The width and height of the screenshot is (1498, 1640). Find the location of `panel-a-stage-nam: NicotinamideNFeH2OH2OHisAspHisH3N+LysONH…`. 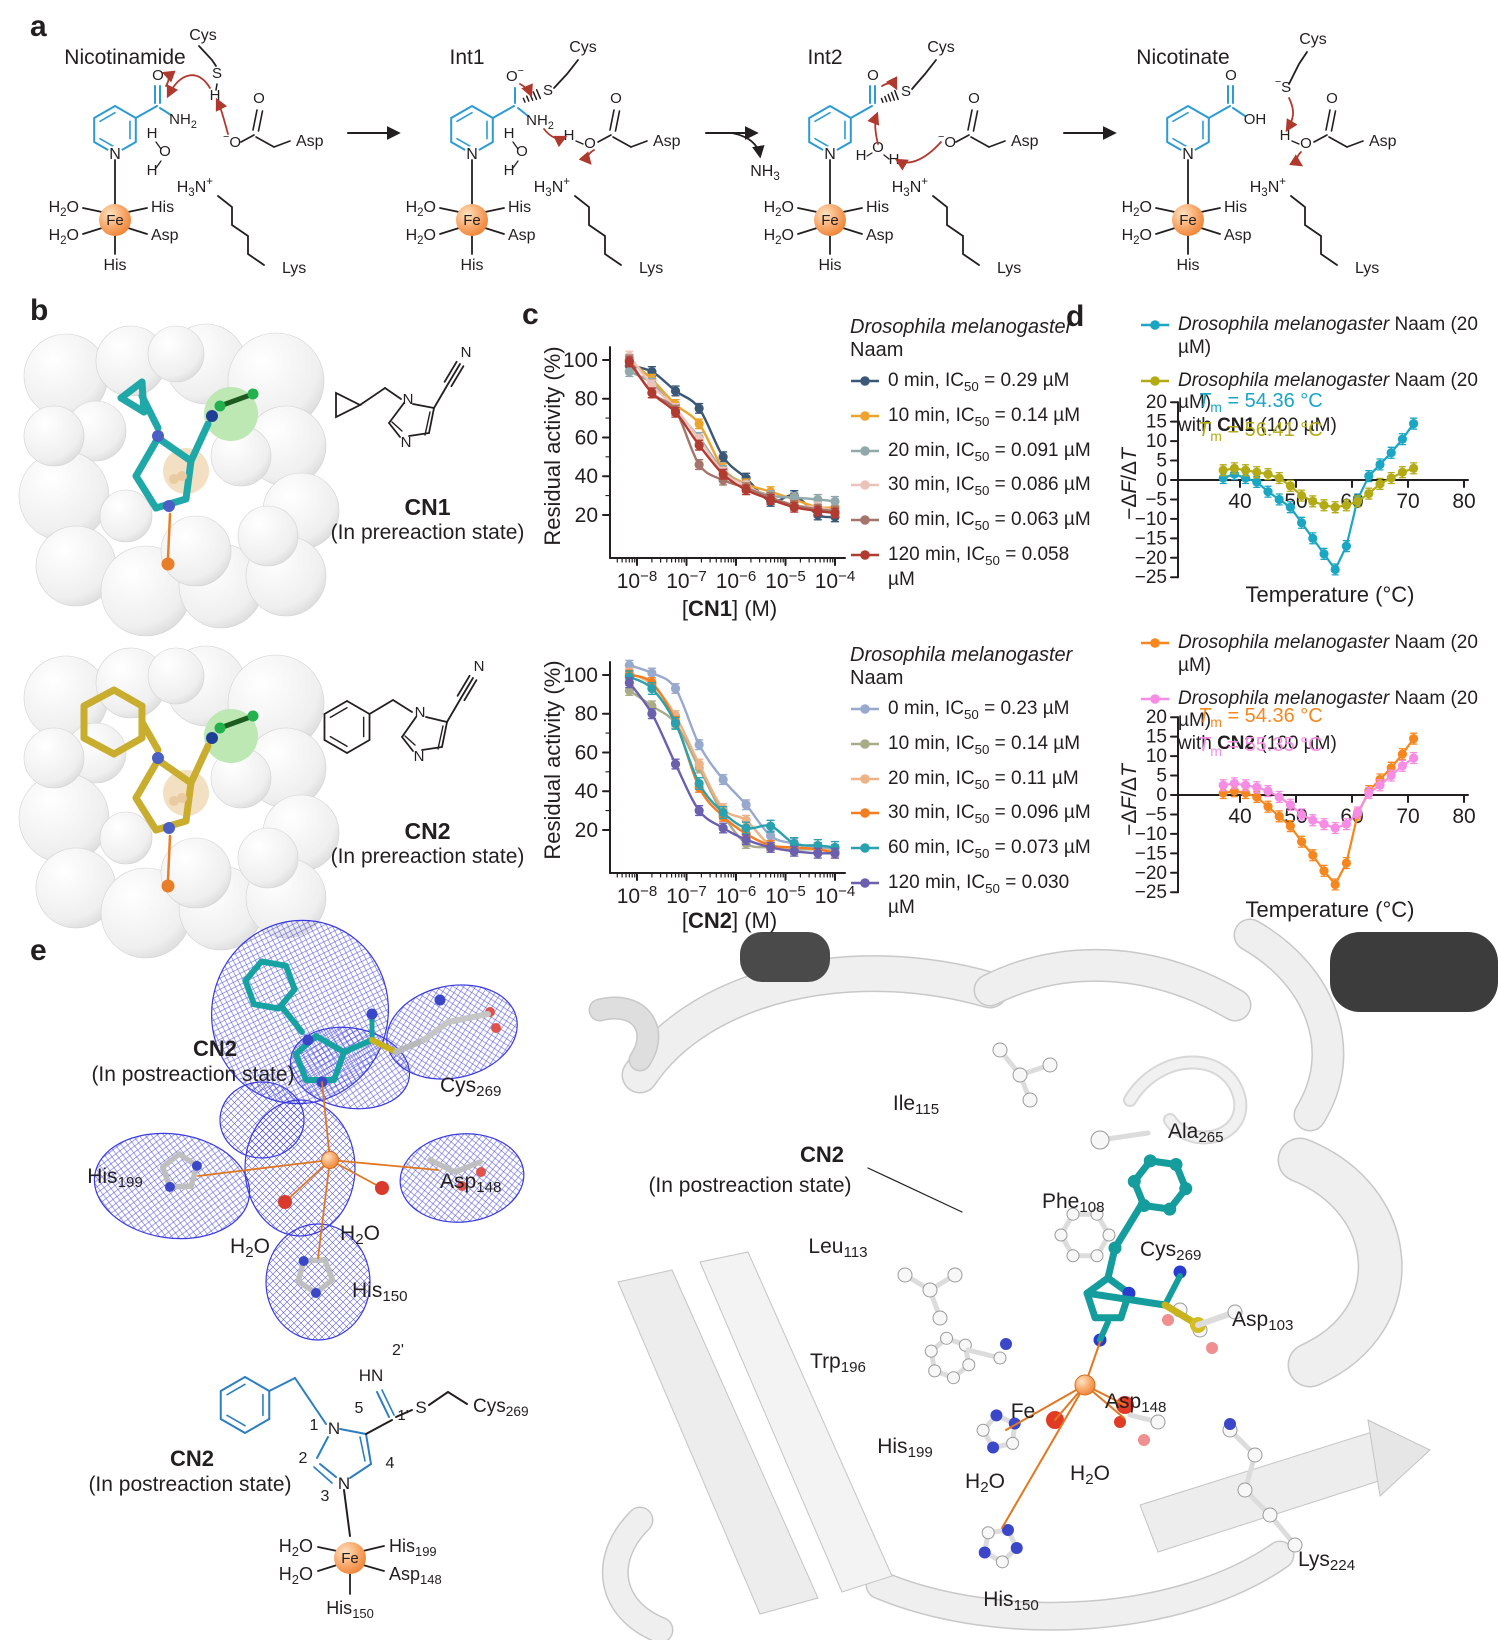

panel-a-stage-nam: NicotinamideNFeH2OH2OHisAspHisH3N+LysONH… is located at coordinates (186, 152).